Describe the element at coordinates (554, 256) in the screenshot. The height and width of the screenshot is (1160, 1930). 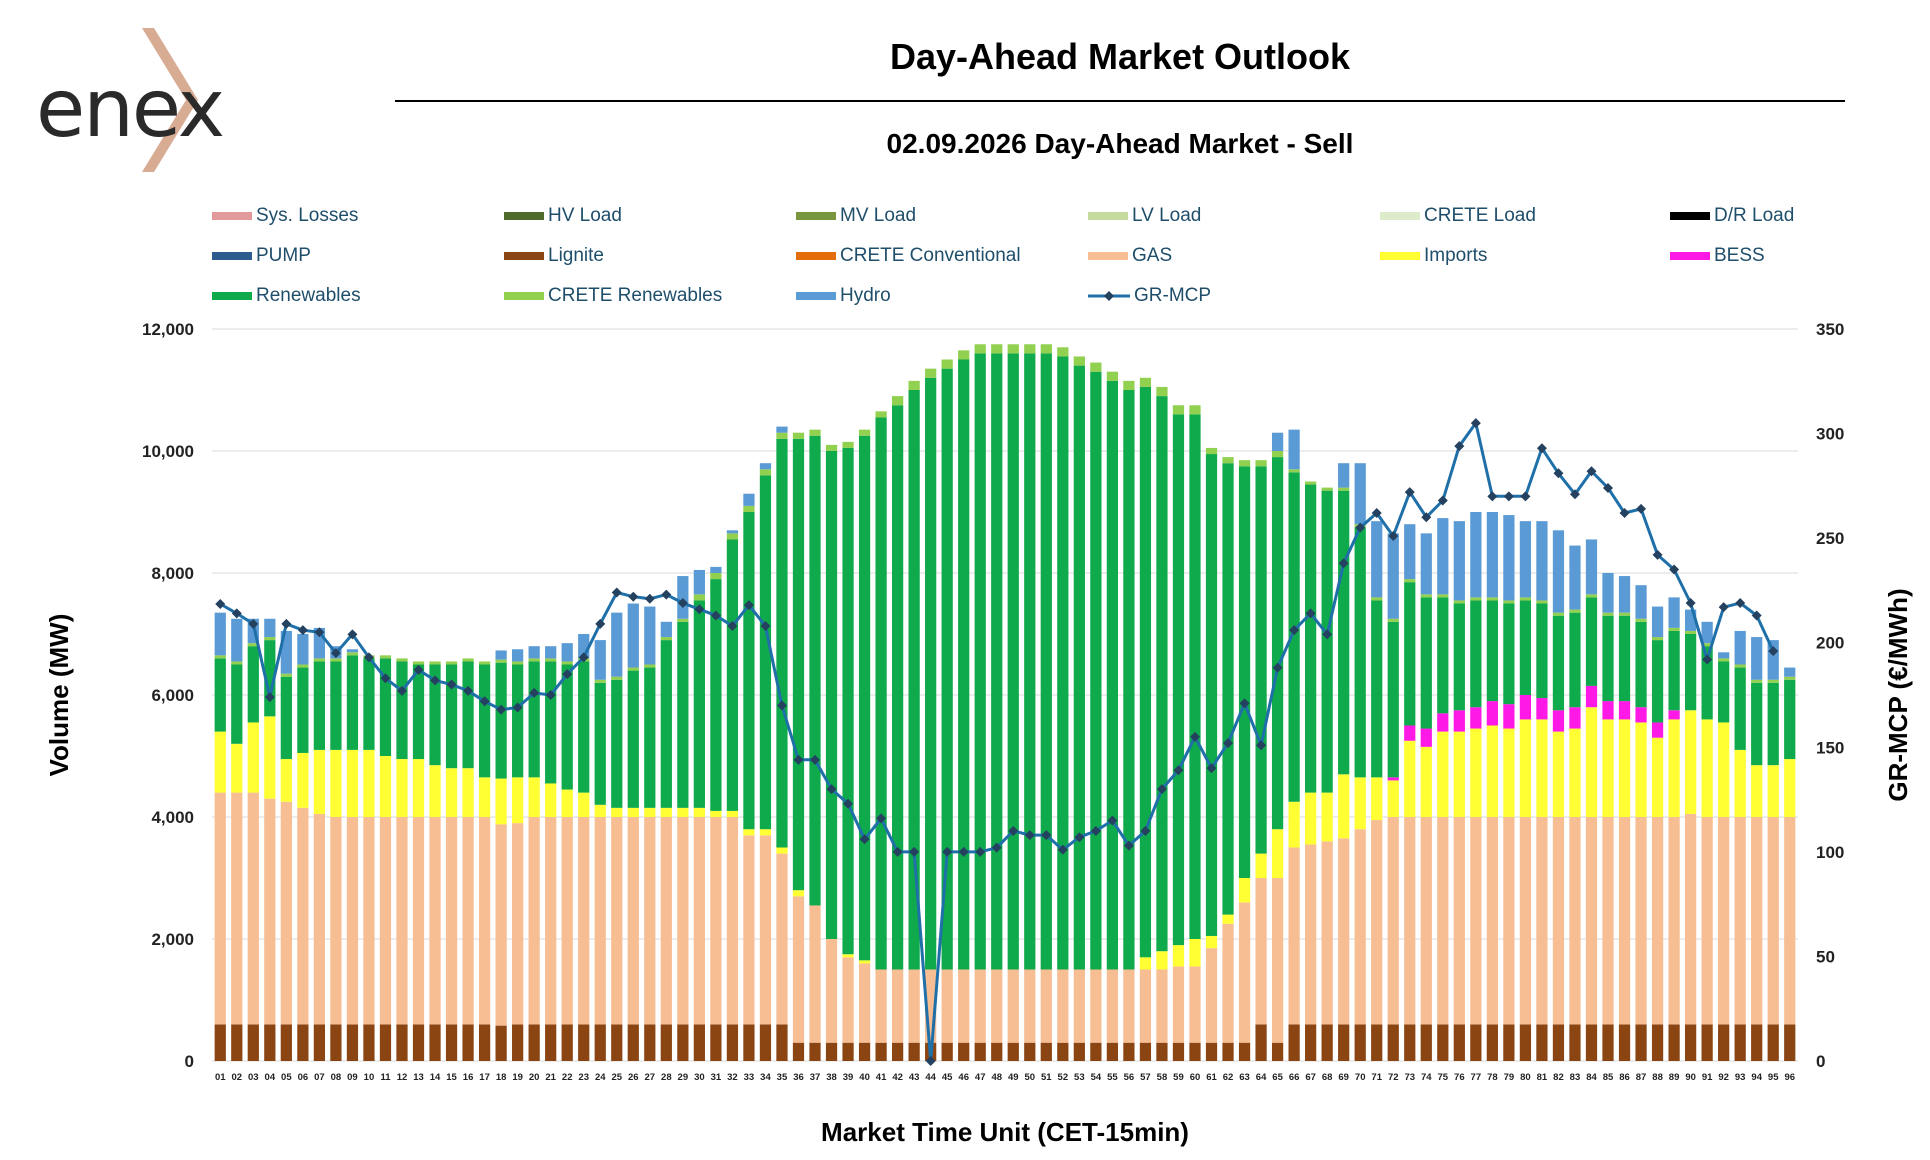
I see `legend-item: Lignite` at that location.